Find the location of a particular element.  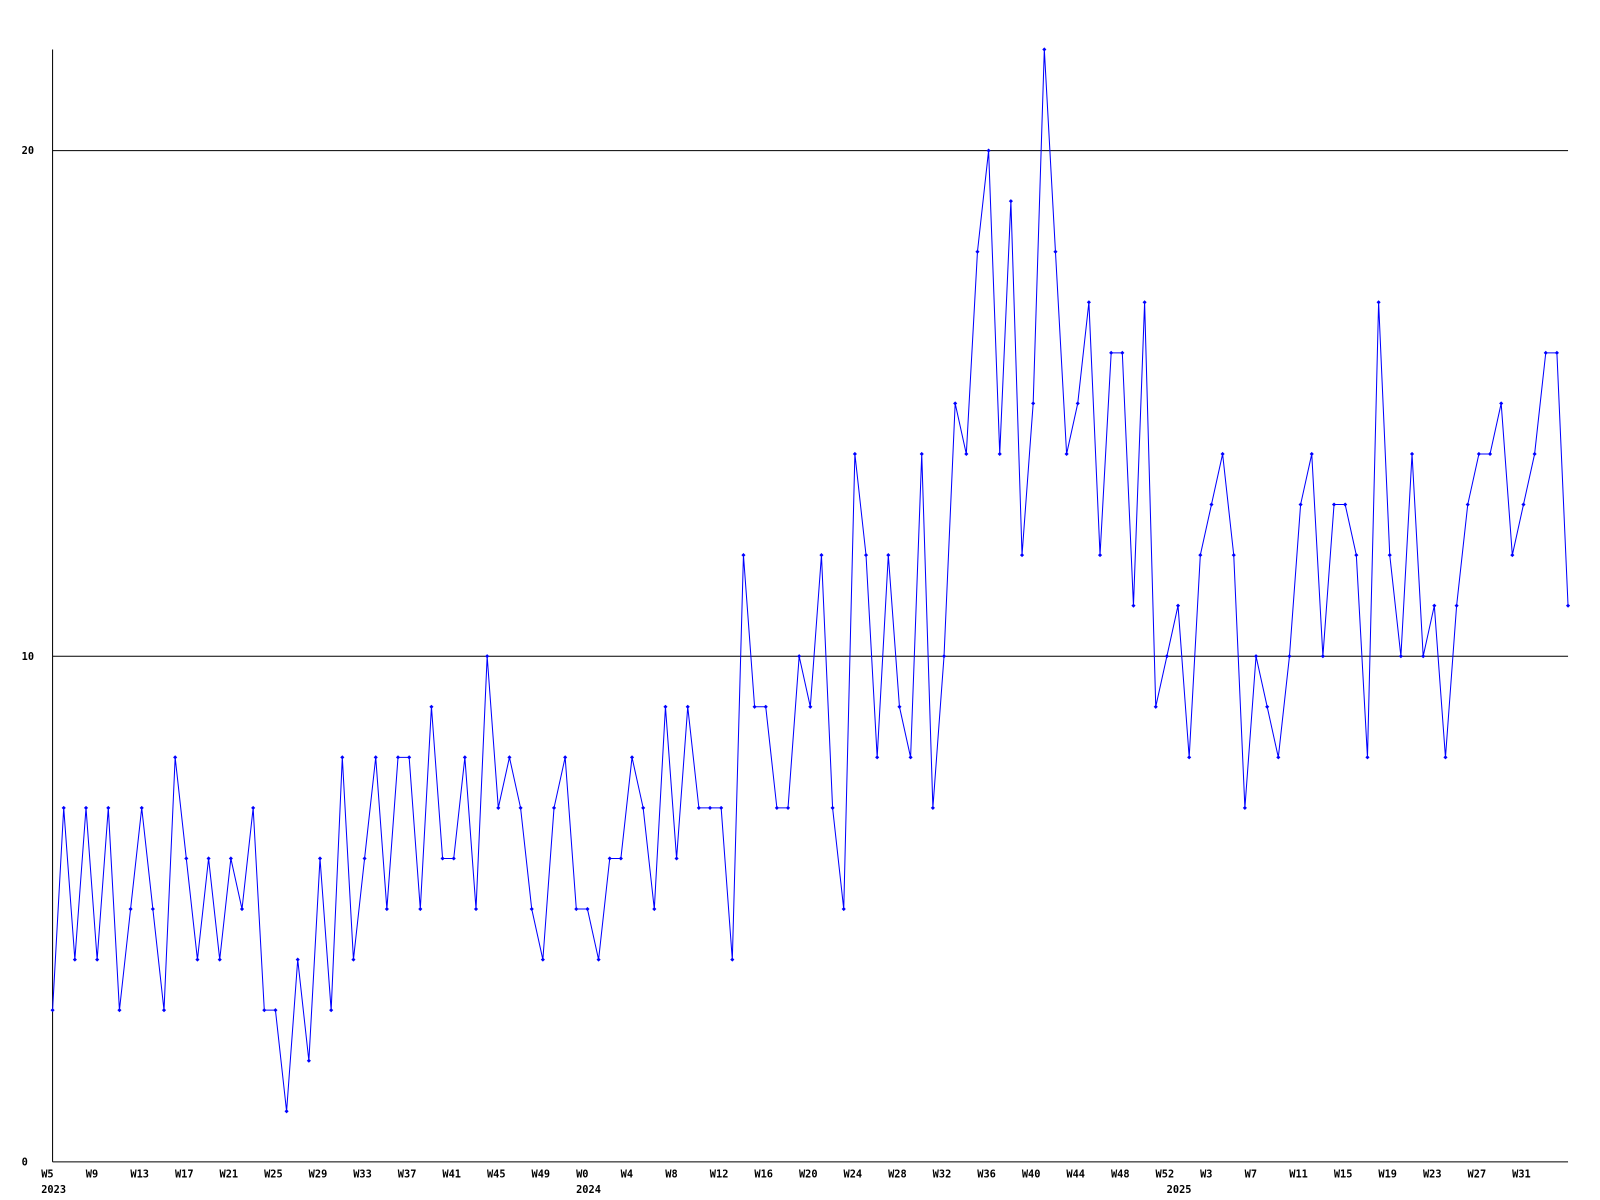

x-tick-label: W17 is located at coordinates (184, 1174).